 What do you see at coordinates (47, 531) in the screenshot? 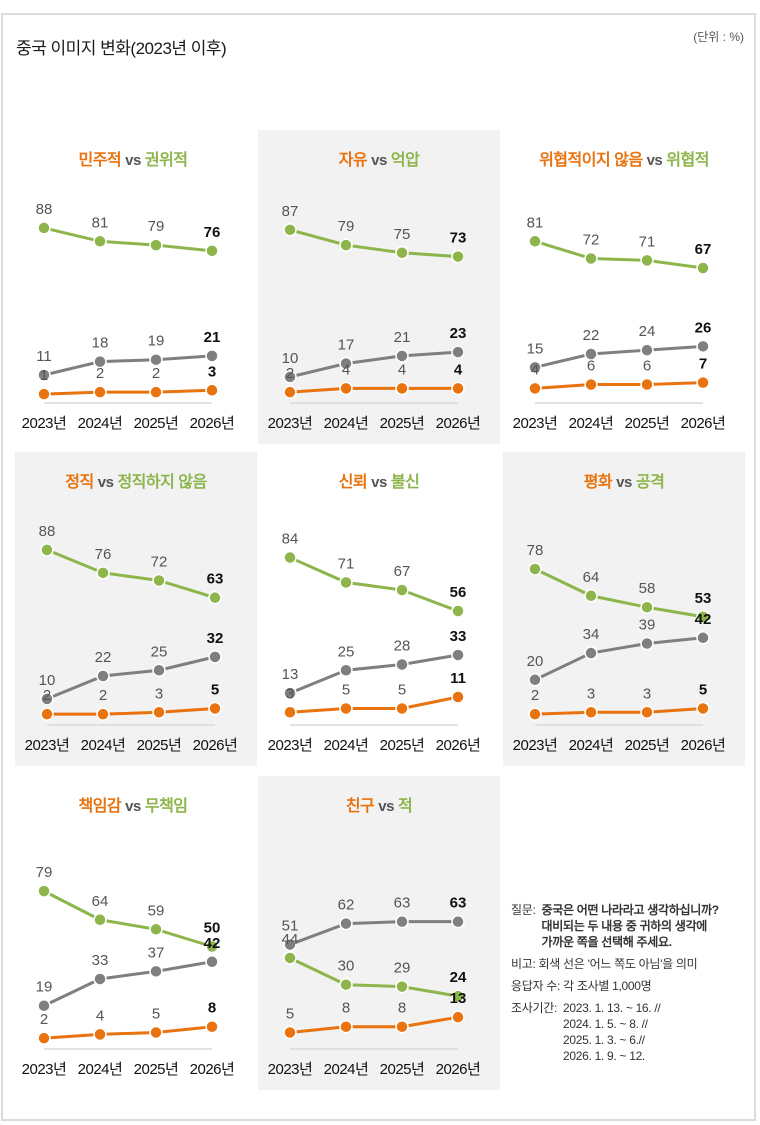
I see `data-label: 88` at bounding box center [47, 531].